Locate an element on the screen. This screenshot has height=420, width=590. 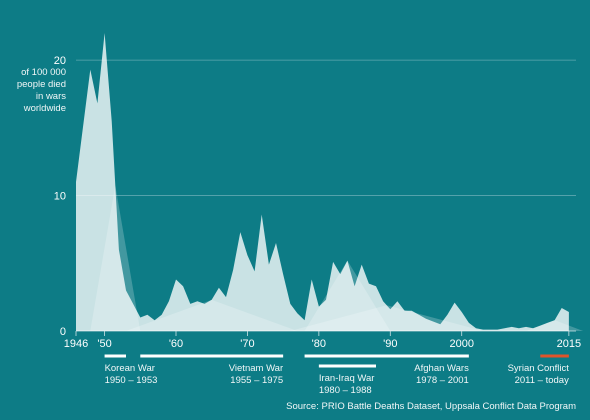
conflict-years: 1978 – 2001 is located at coordinates (442, 380).